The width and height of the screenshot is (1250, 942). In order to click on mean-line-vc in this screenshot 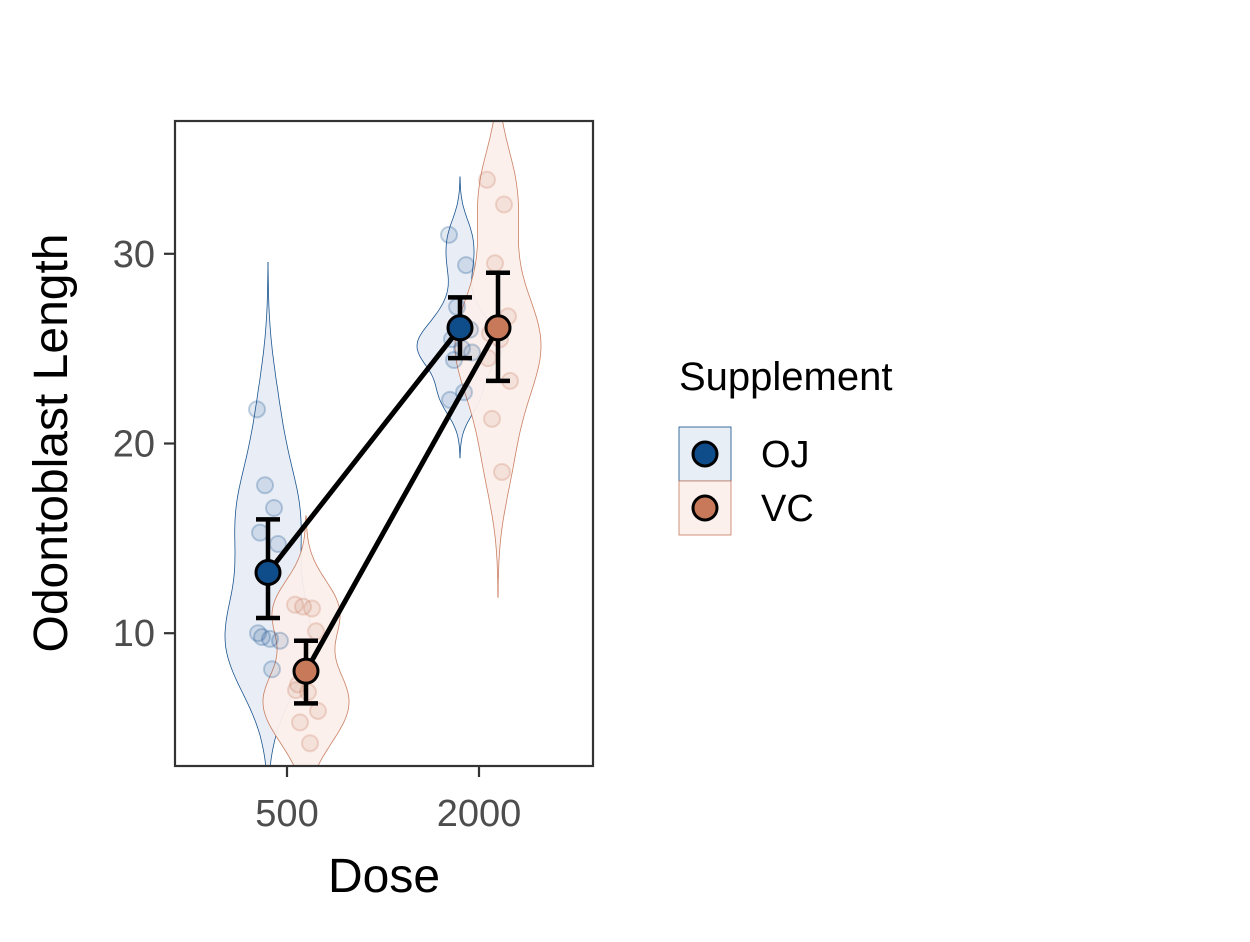, I will do `click(402, 499)`.